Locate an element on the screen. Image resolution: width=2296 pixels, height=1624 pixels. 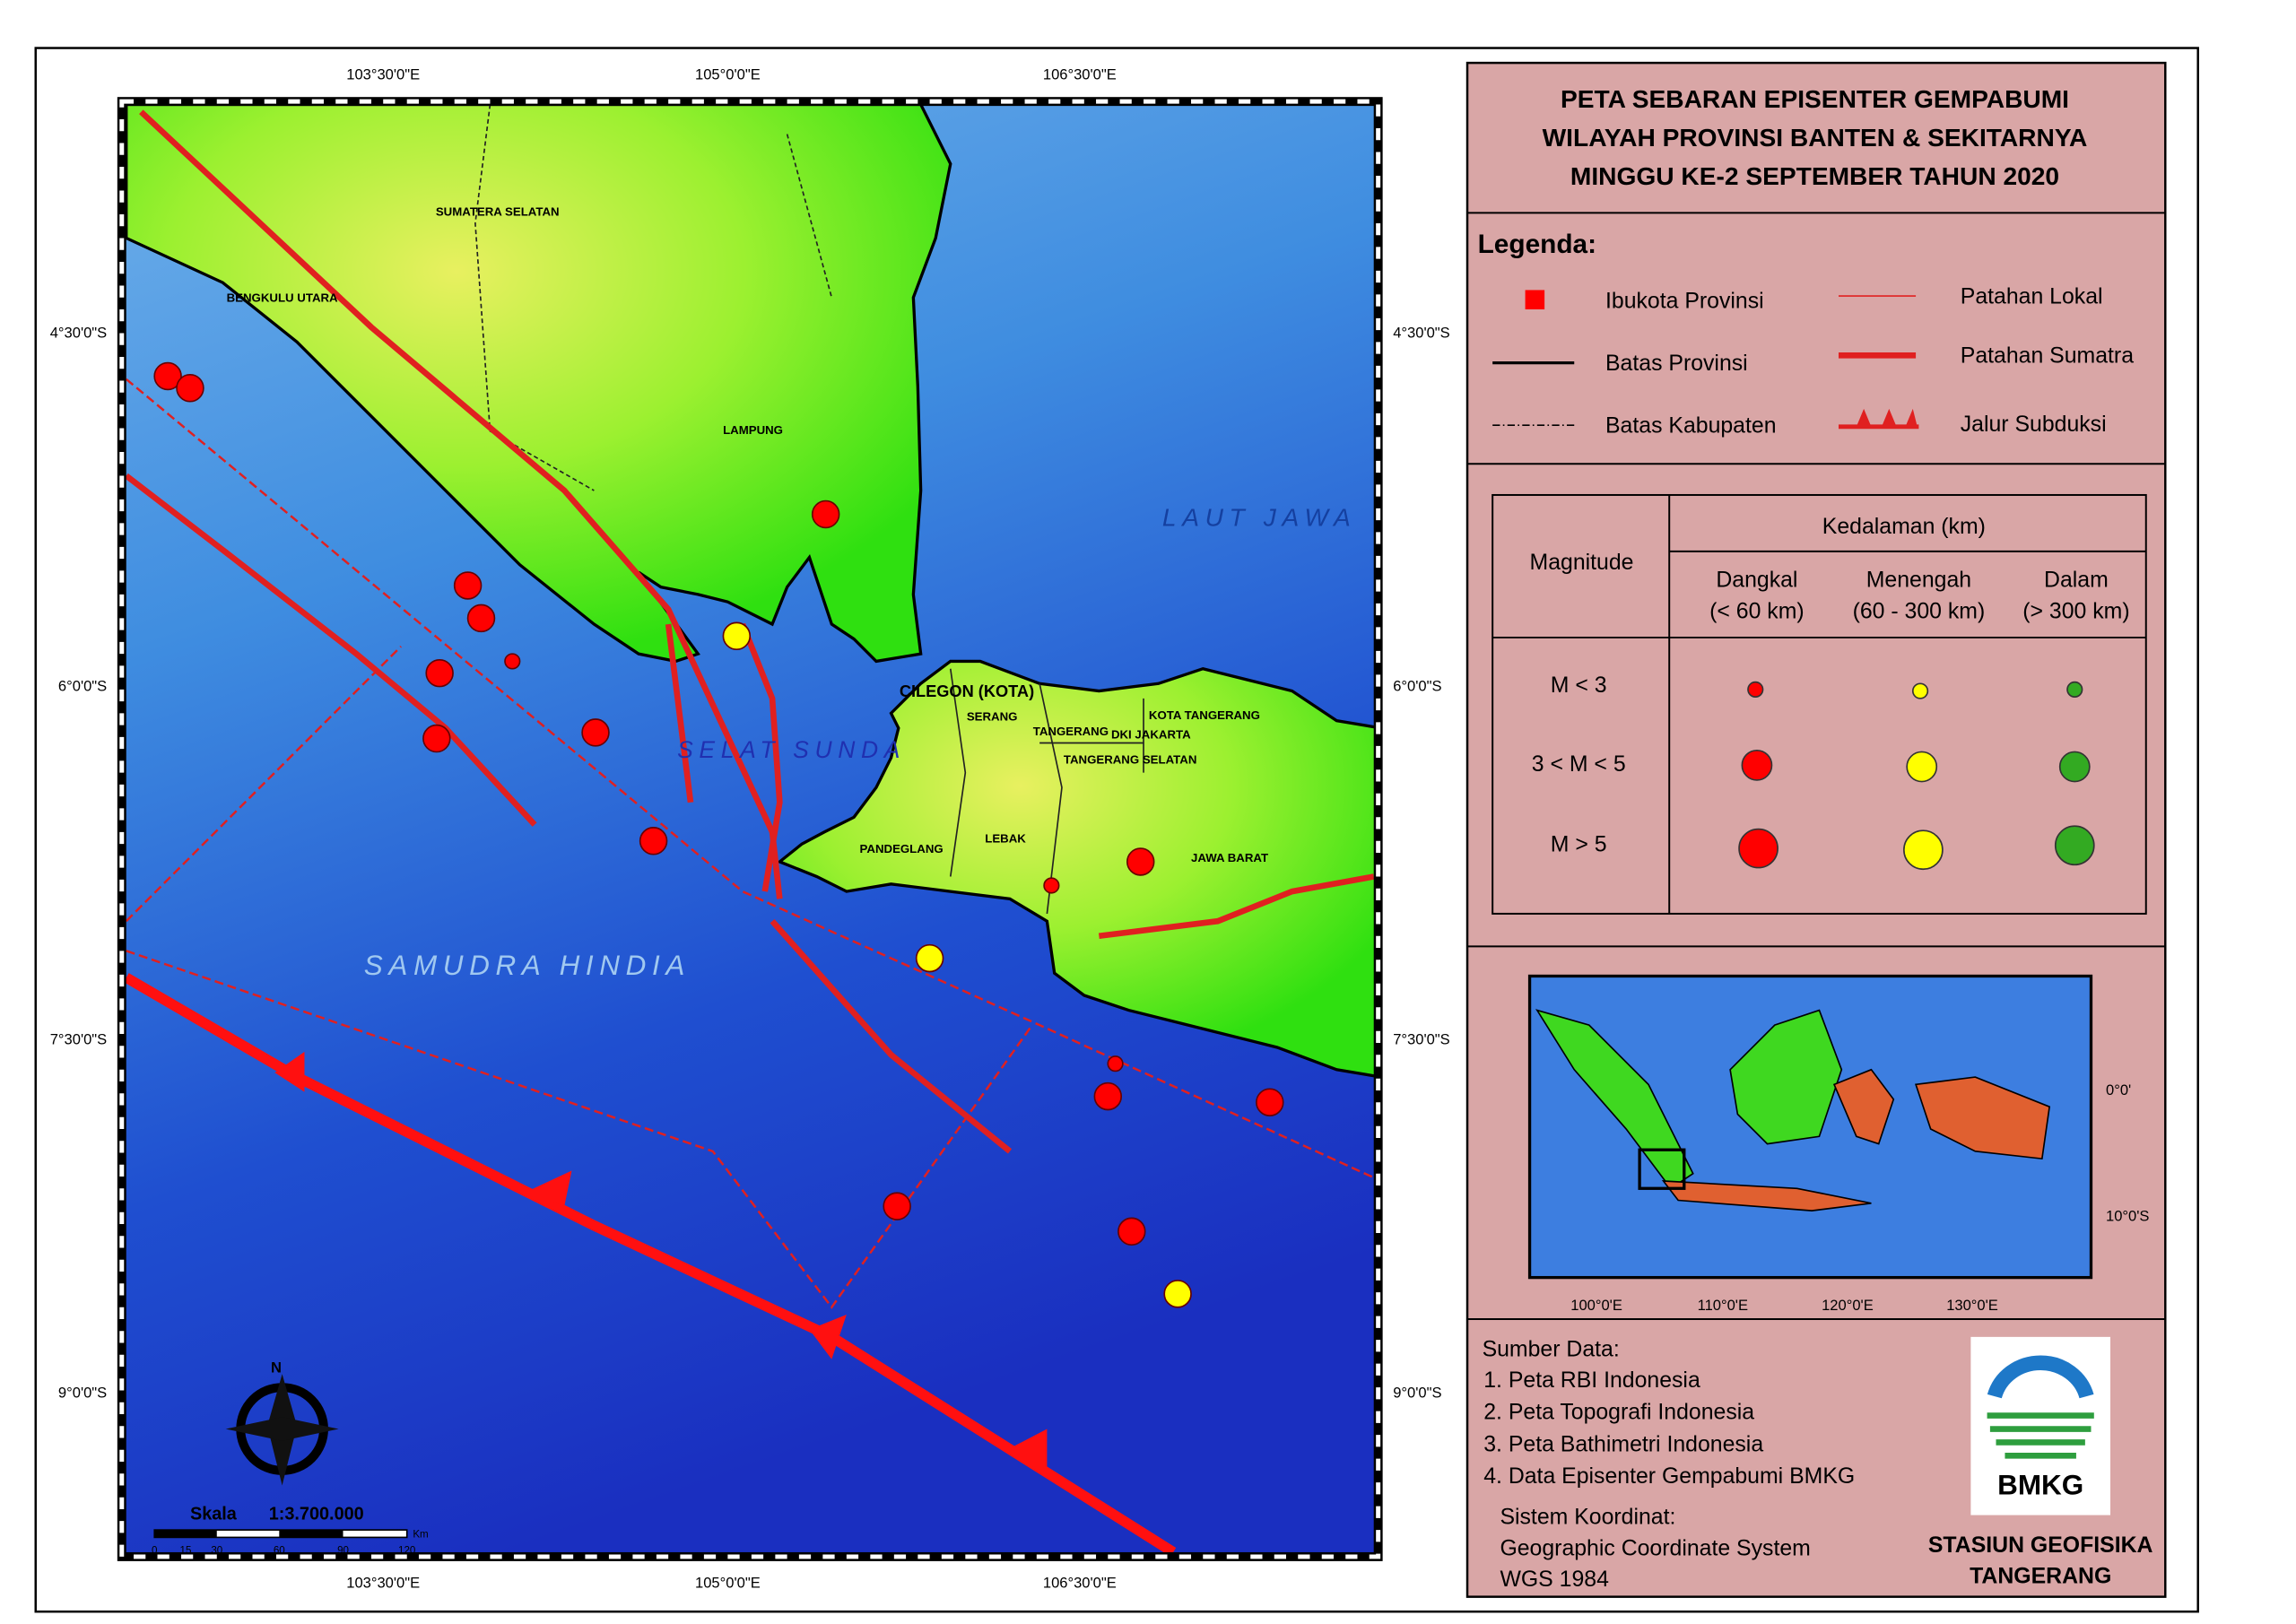
table-column: Dangkal is located at coordinates (1756, 581).